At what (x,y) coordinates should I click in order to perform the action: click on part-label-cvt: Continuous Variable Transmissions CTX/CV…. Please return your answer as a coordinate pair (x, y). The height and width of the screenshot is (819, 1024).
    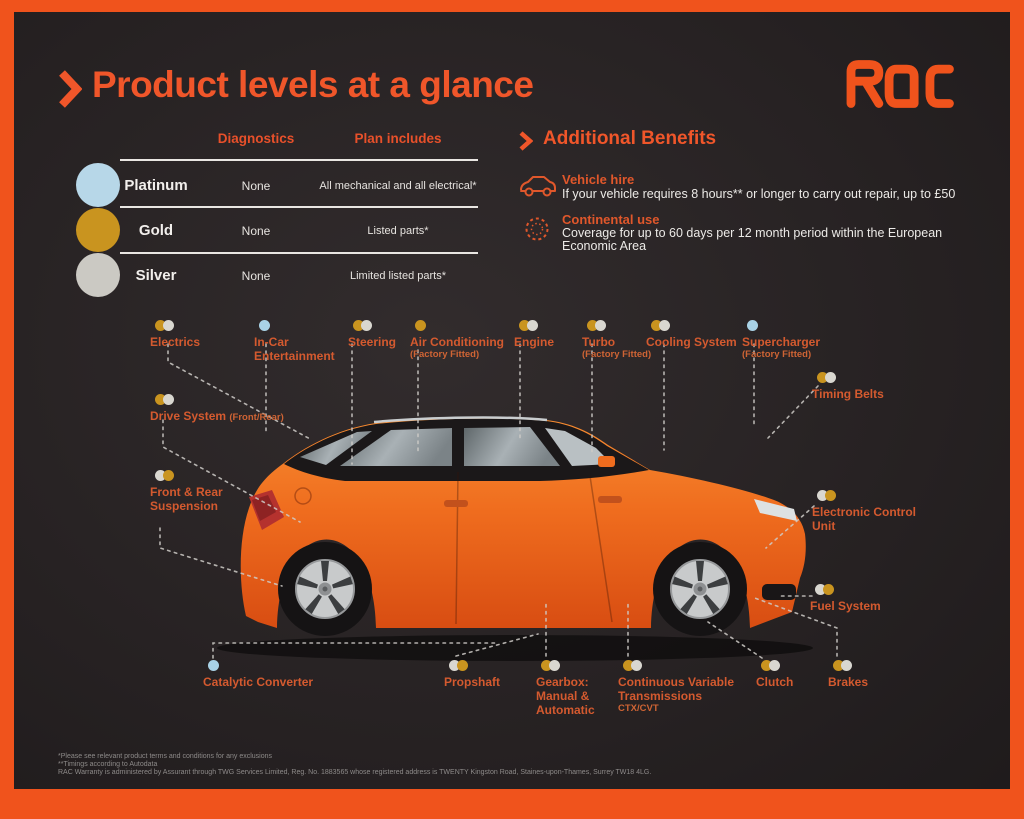
    Looking at the image, I should click on (680, 687).